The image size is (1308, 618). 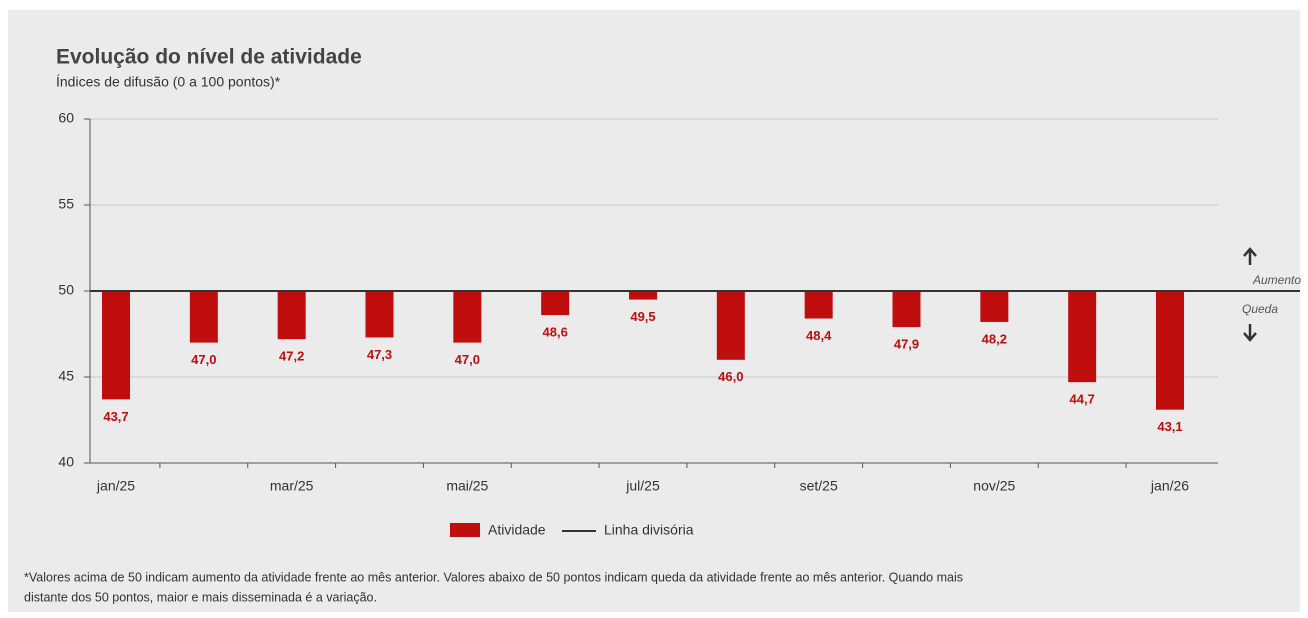 I want to click on data-label: 49,5, so click(x=642, y=316).